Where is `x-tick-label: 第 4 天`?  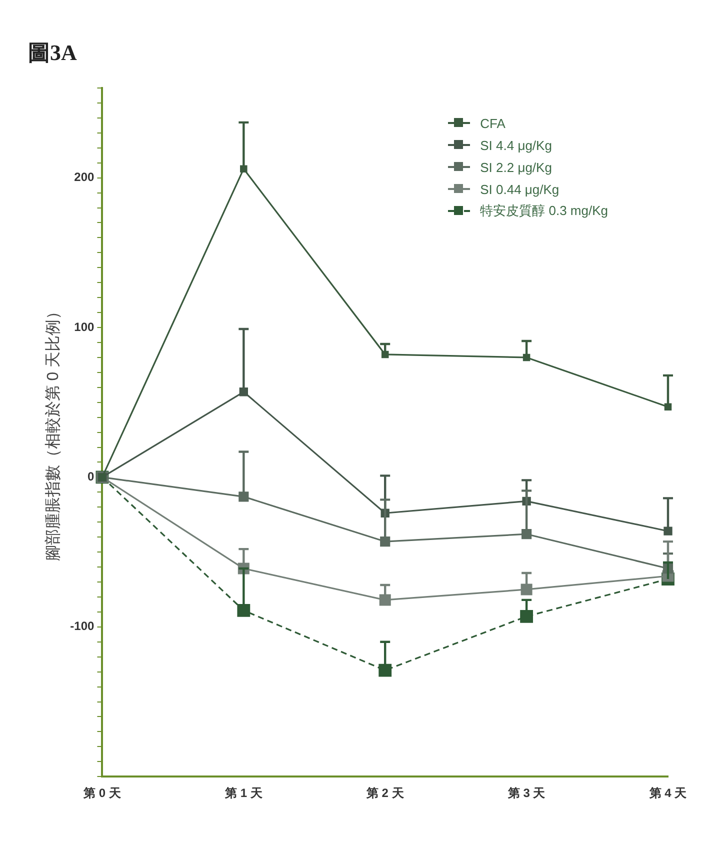
x-tick-label: 第 4 天 is located at coordinates (668, 793).